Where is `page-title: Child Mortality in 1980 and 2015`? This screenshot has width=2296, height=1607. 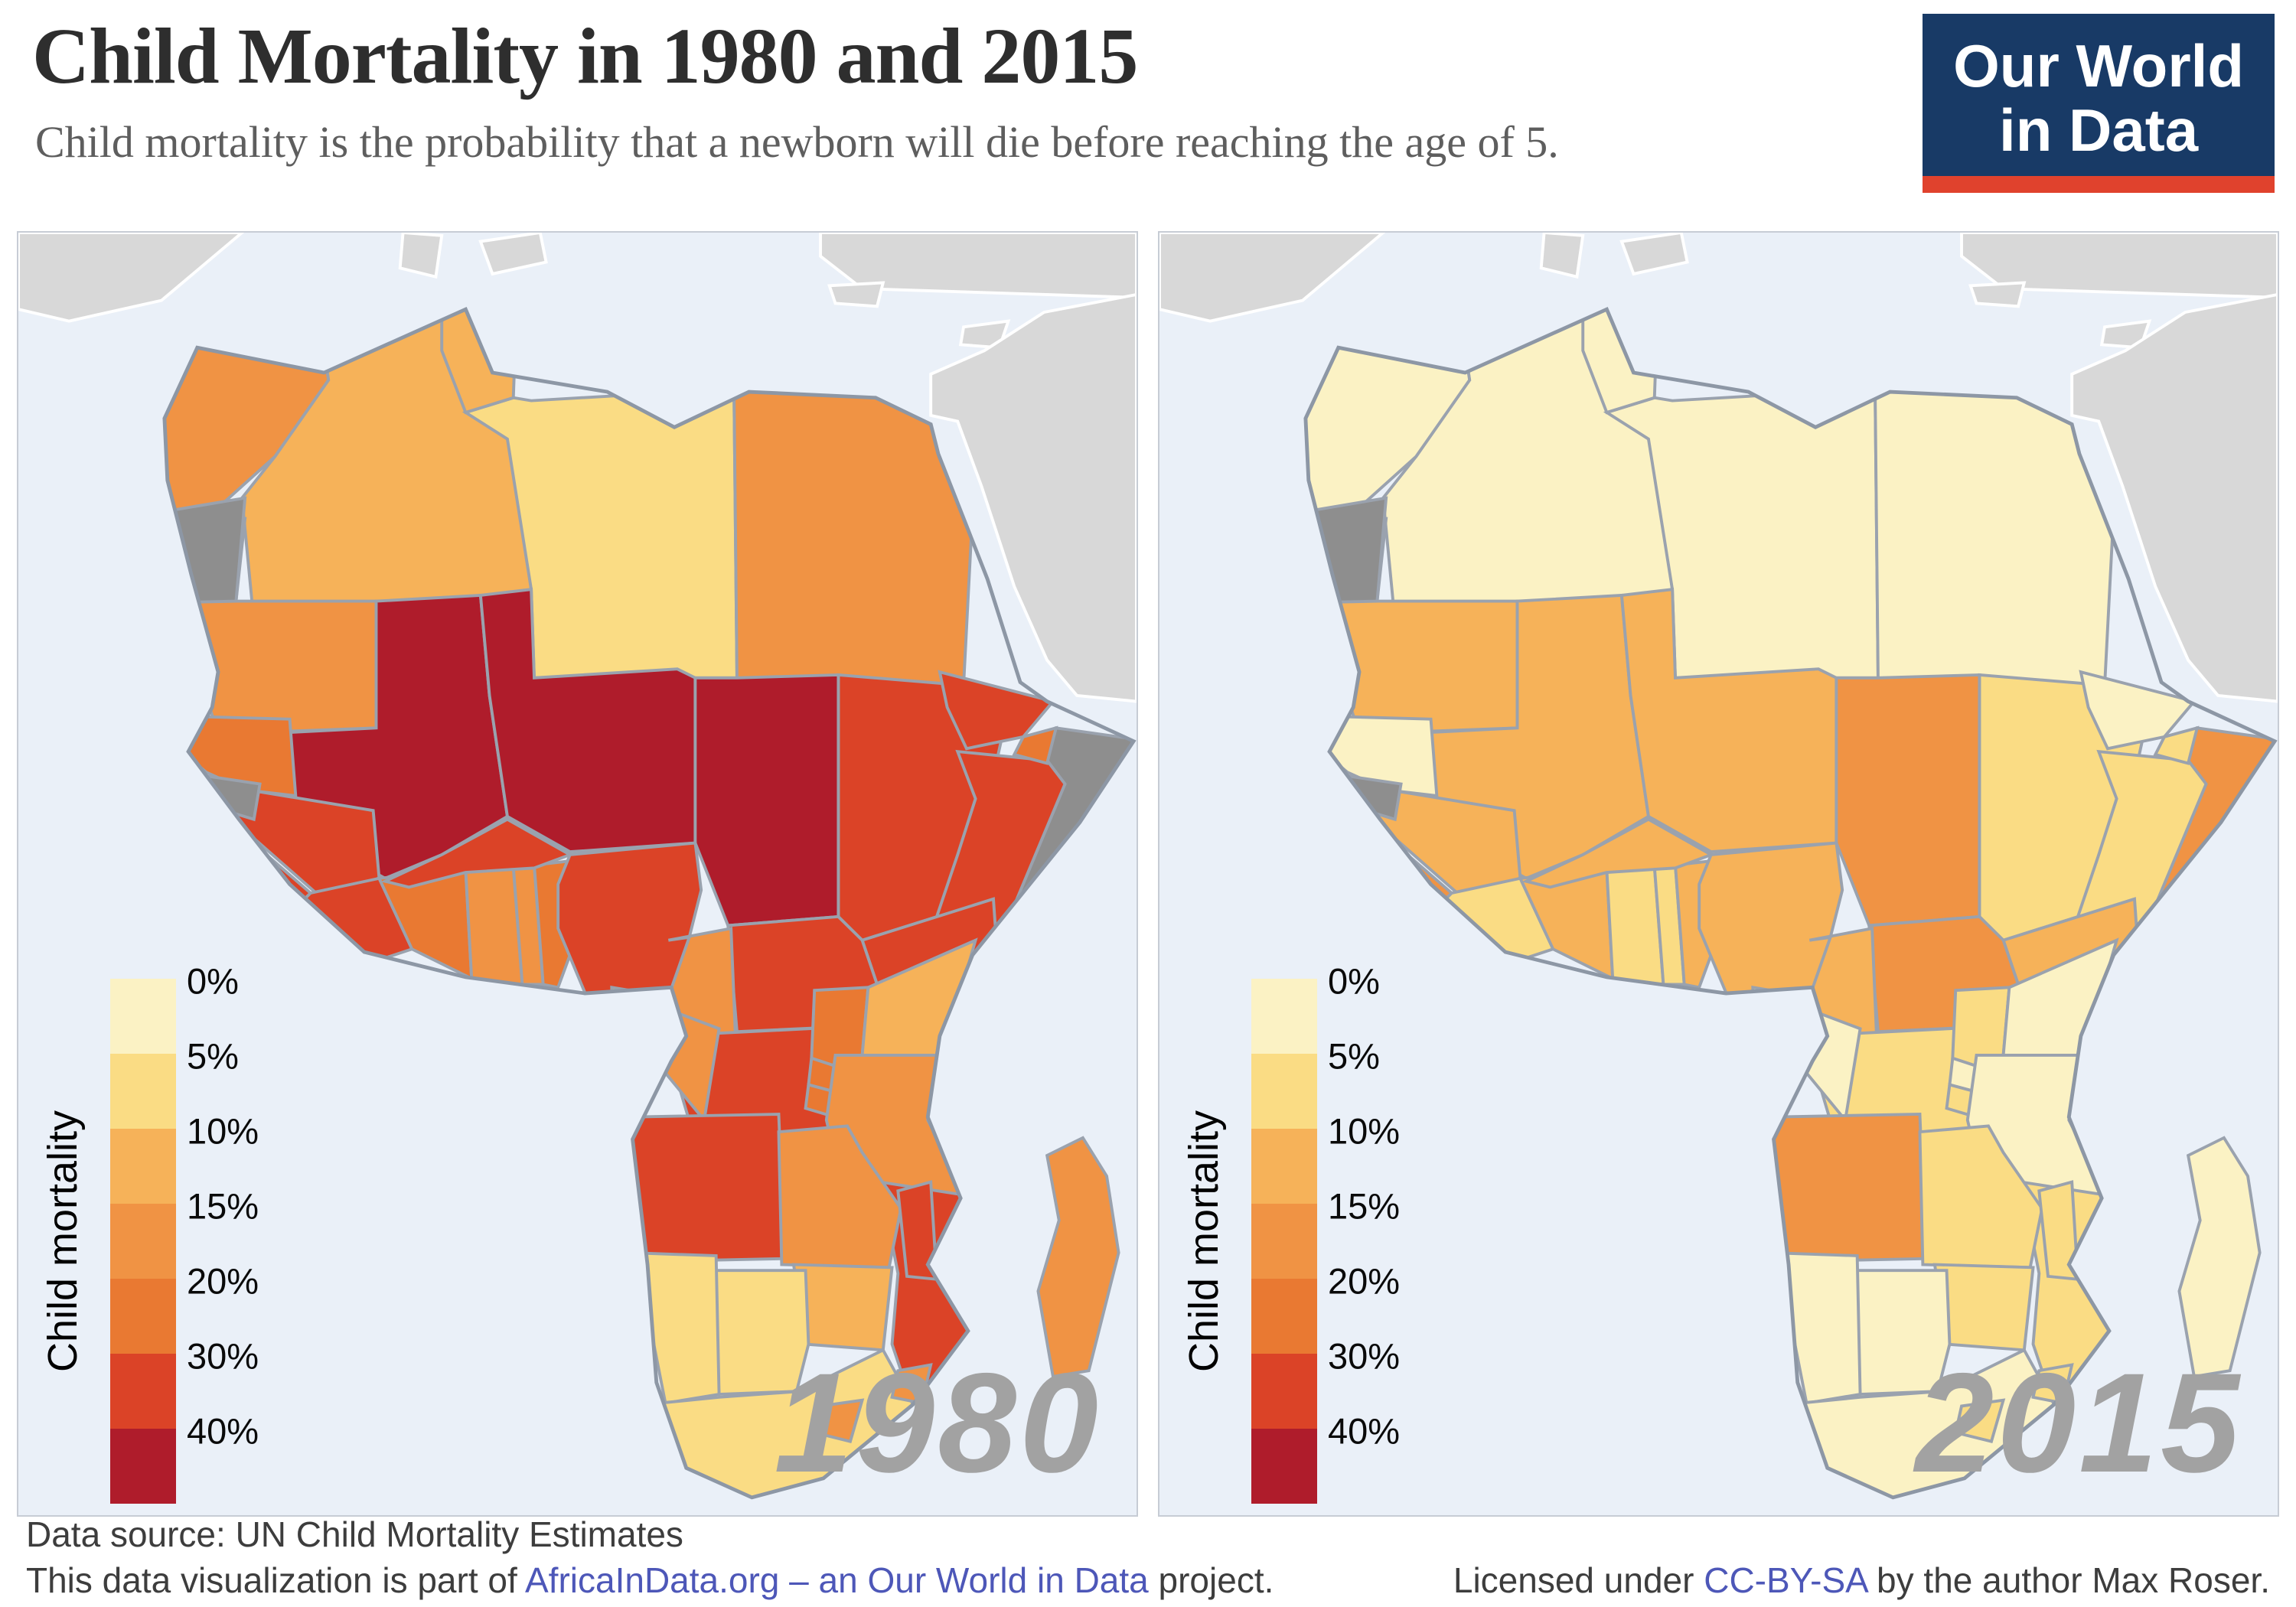
page-title: Child Mortality in 1980 and 2015 is located at coordinates (585, 56).